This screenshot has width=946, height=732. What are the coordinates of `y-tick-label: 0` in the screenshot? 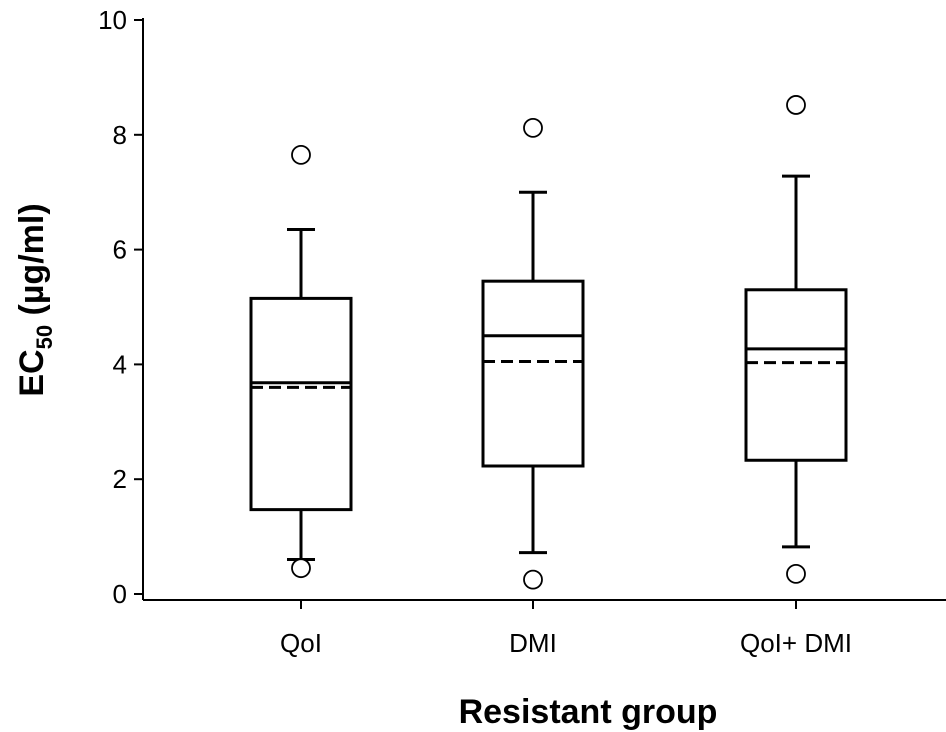 It's located at (120, 594).